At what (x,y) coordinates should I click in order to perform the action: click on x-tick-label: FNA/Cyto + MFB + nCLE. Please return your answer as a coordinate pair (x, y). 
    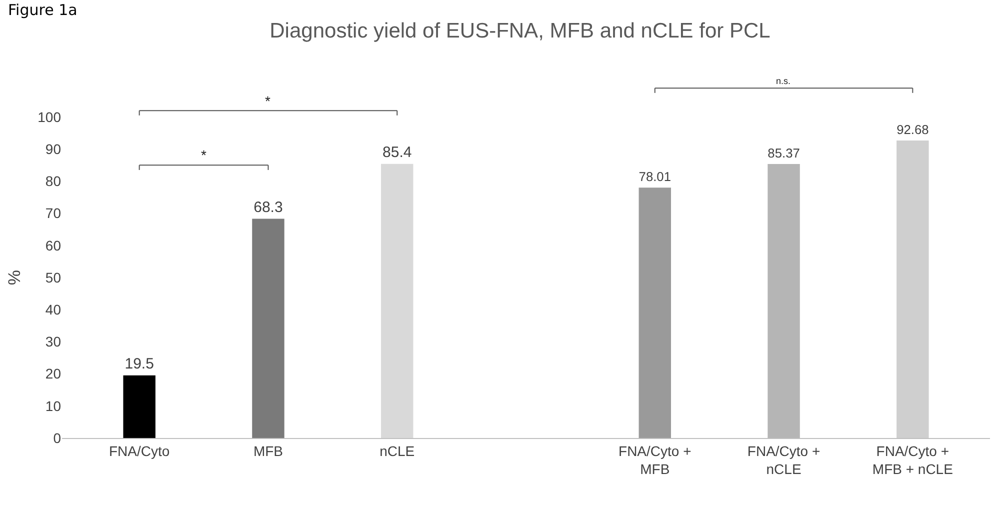
    Looking at the image, I should click on (912, 459).